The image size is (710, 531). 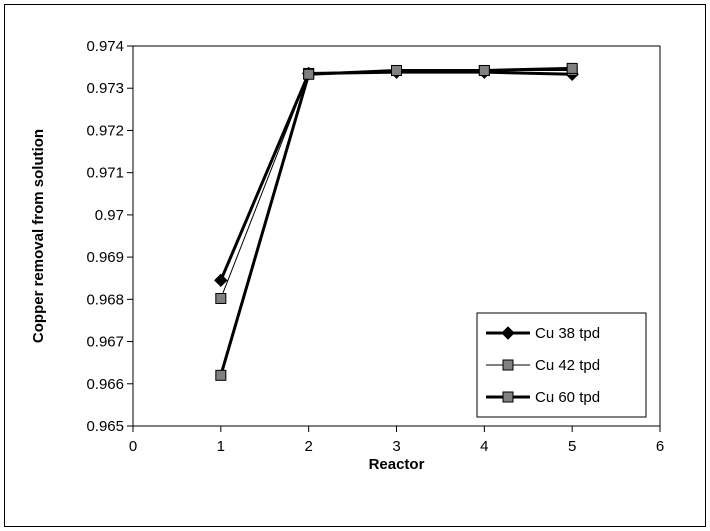 What do you see at coordinates (221, 446) in the screenshot?
I see `x-tick-label: 1` at bounding box center [221, 446].